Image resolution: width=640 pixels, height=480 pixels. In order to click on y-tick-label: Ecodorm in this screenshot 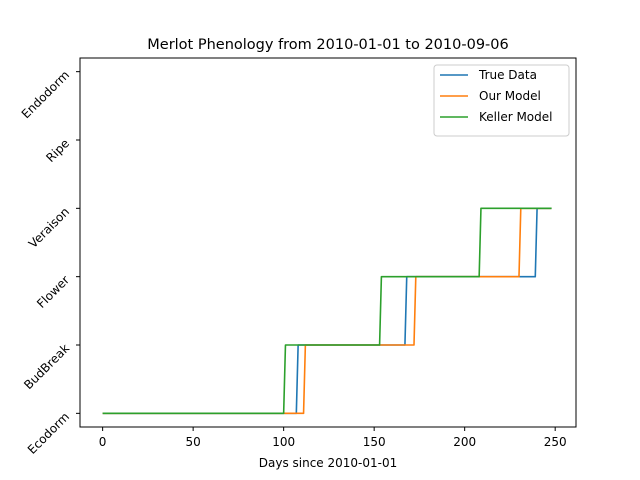, I will do `click(48, 433)`.